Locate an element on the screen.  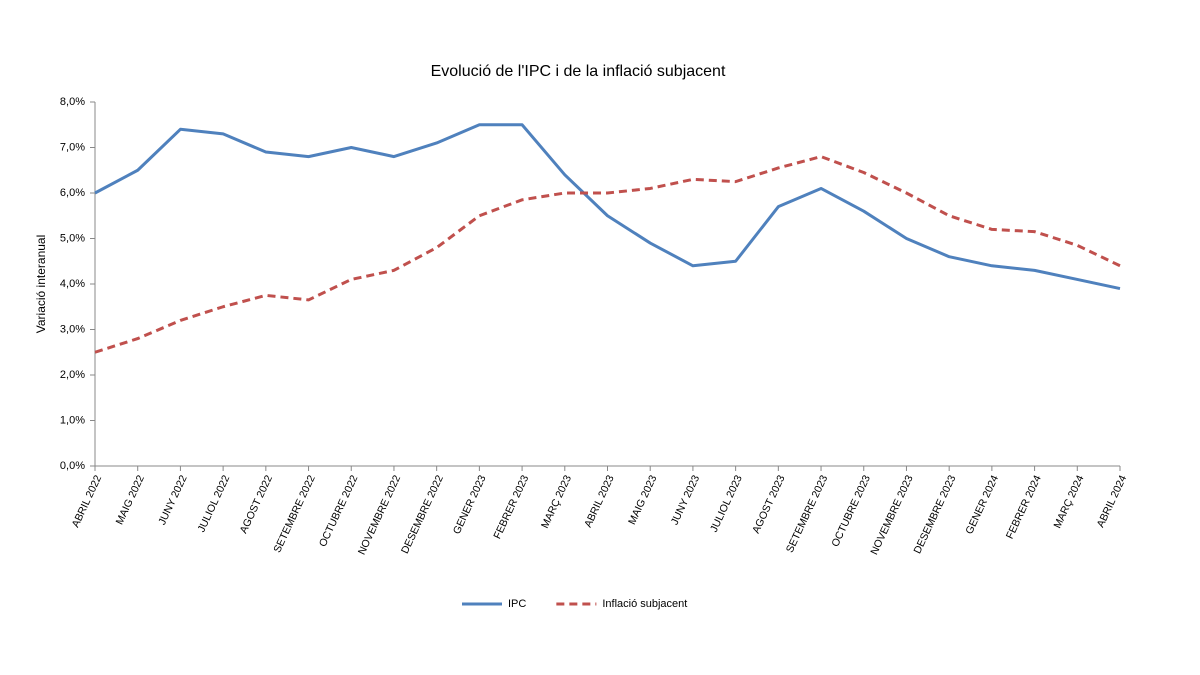
x-tick-label: OCTUBRE 2022 is located at coordinates (339, 511).